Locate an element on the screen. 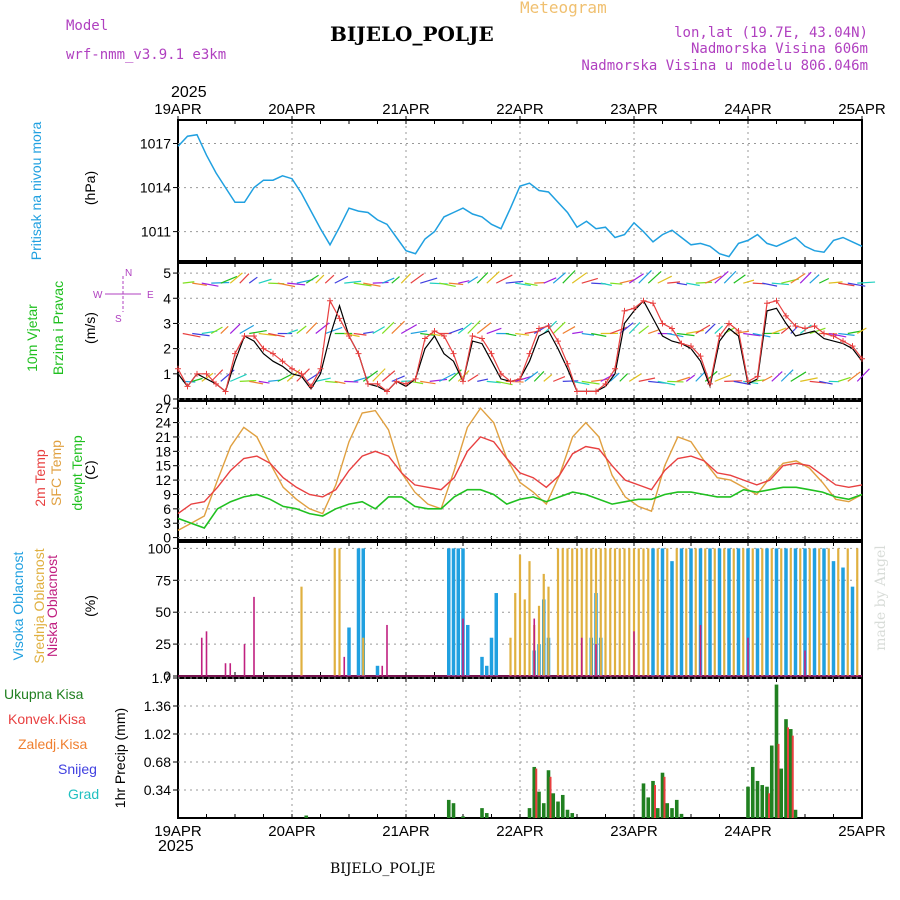 The height and width of the screenshot is (900, 900). y-tick-label: 9 is located at coordinates (167, 494).